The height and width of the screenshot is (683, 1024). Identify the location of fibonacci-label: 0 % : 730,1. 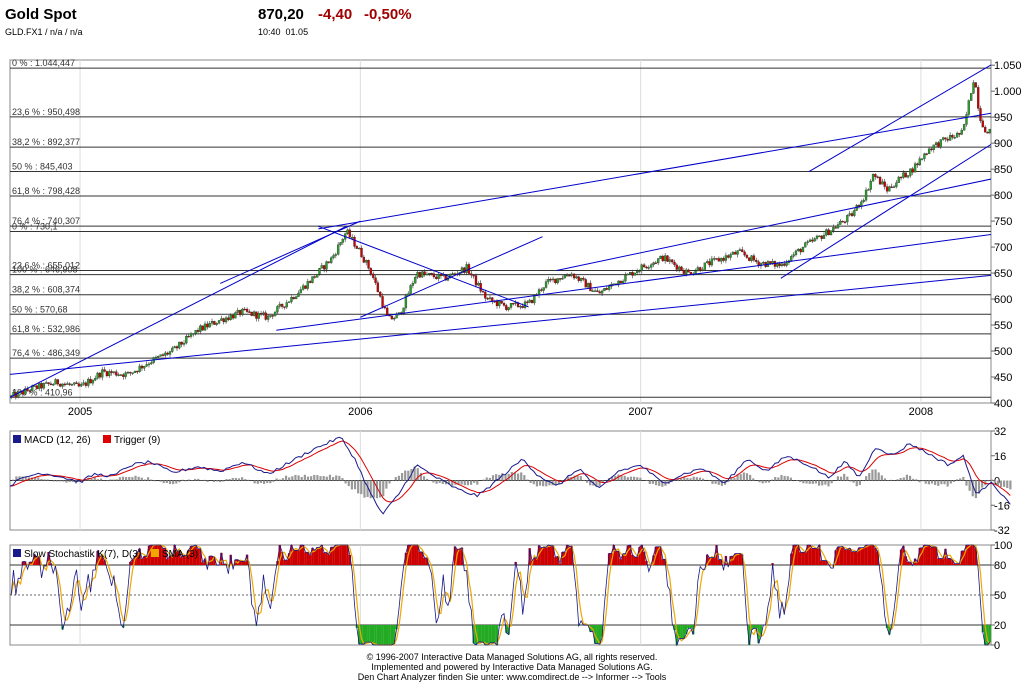
(35, 226).